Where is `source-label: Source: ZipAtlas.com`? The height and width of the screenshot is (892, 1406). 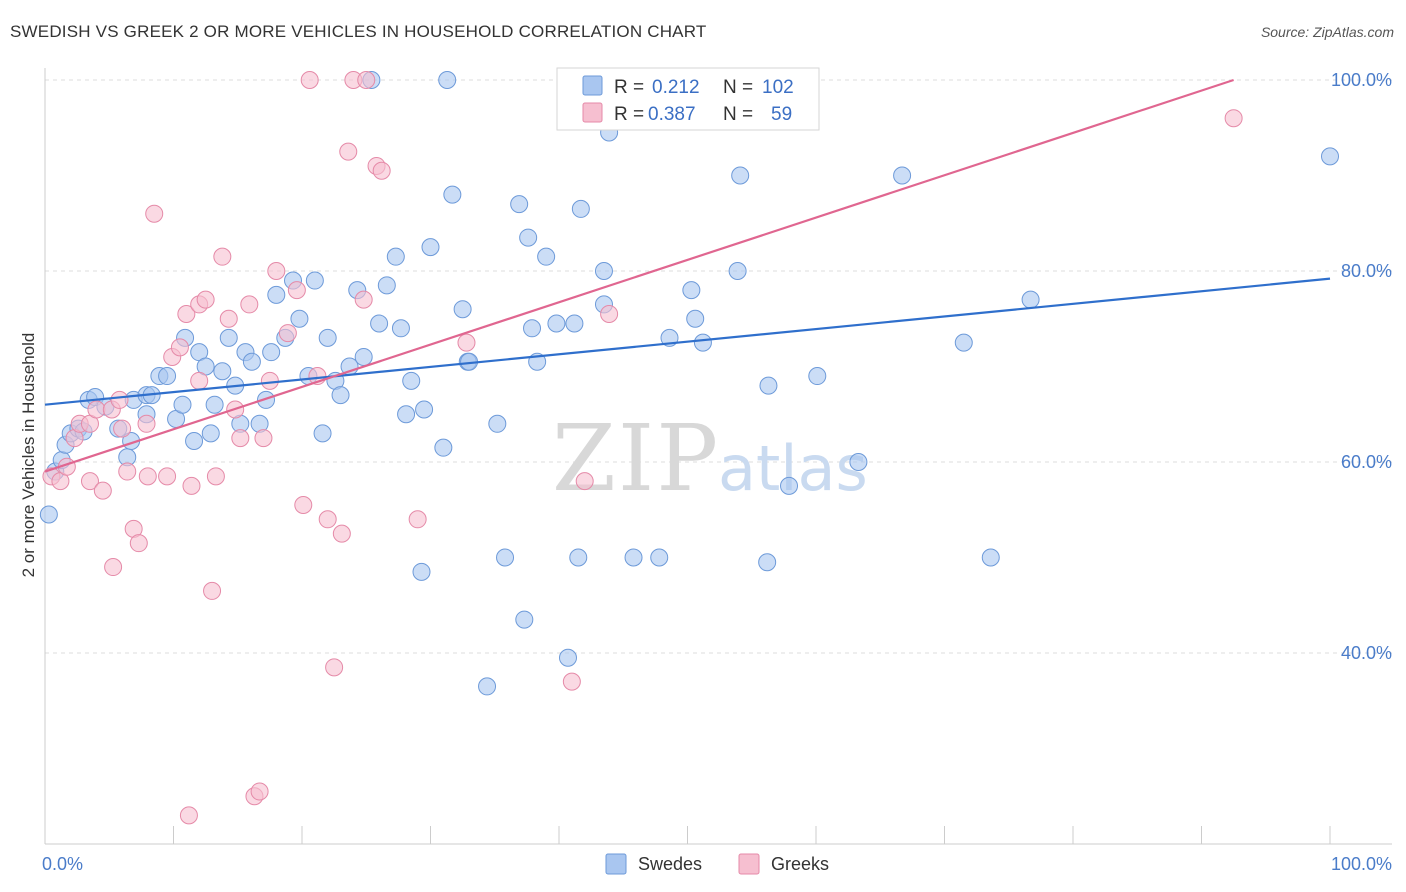 source-label: Source: ZipAtlas.com is located at coordinates (1327, 32).